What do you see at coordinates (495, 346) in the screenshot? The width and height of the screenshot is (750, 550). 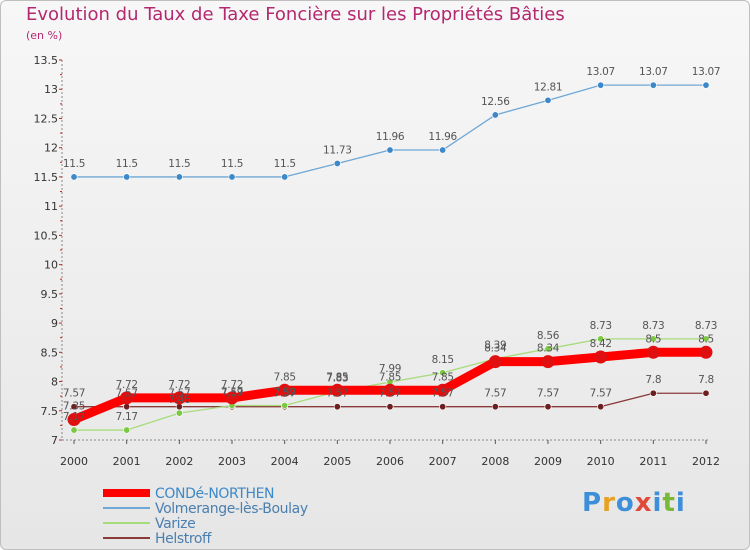 I see `data-label: 8.39` at bounding box center [495, 346].